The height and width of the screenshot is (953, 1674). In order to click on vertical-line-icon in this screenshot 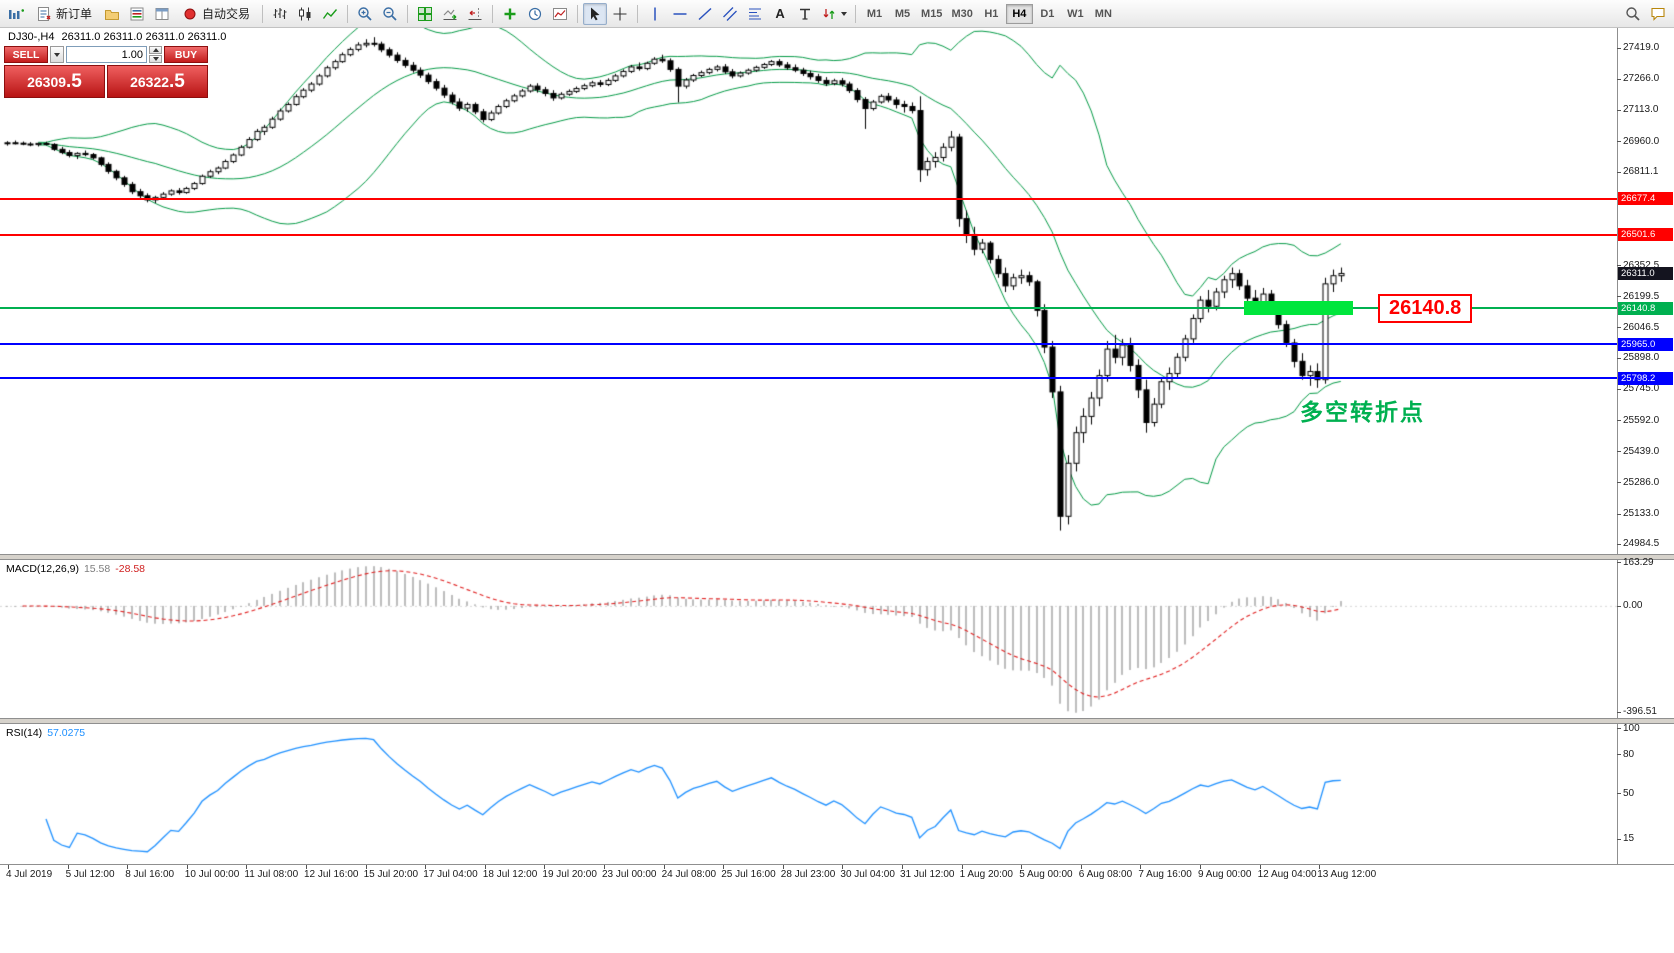, I will do `click(655, 13)`.